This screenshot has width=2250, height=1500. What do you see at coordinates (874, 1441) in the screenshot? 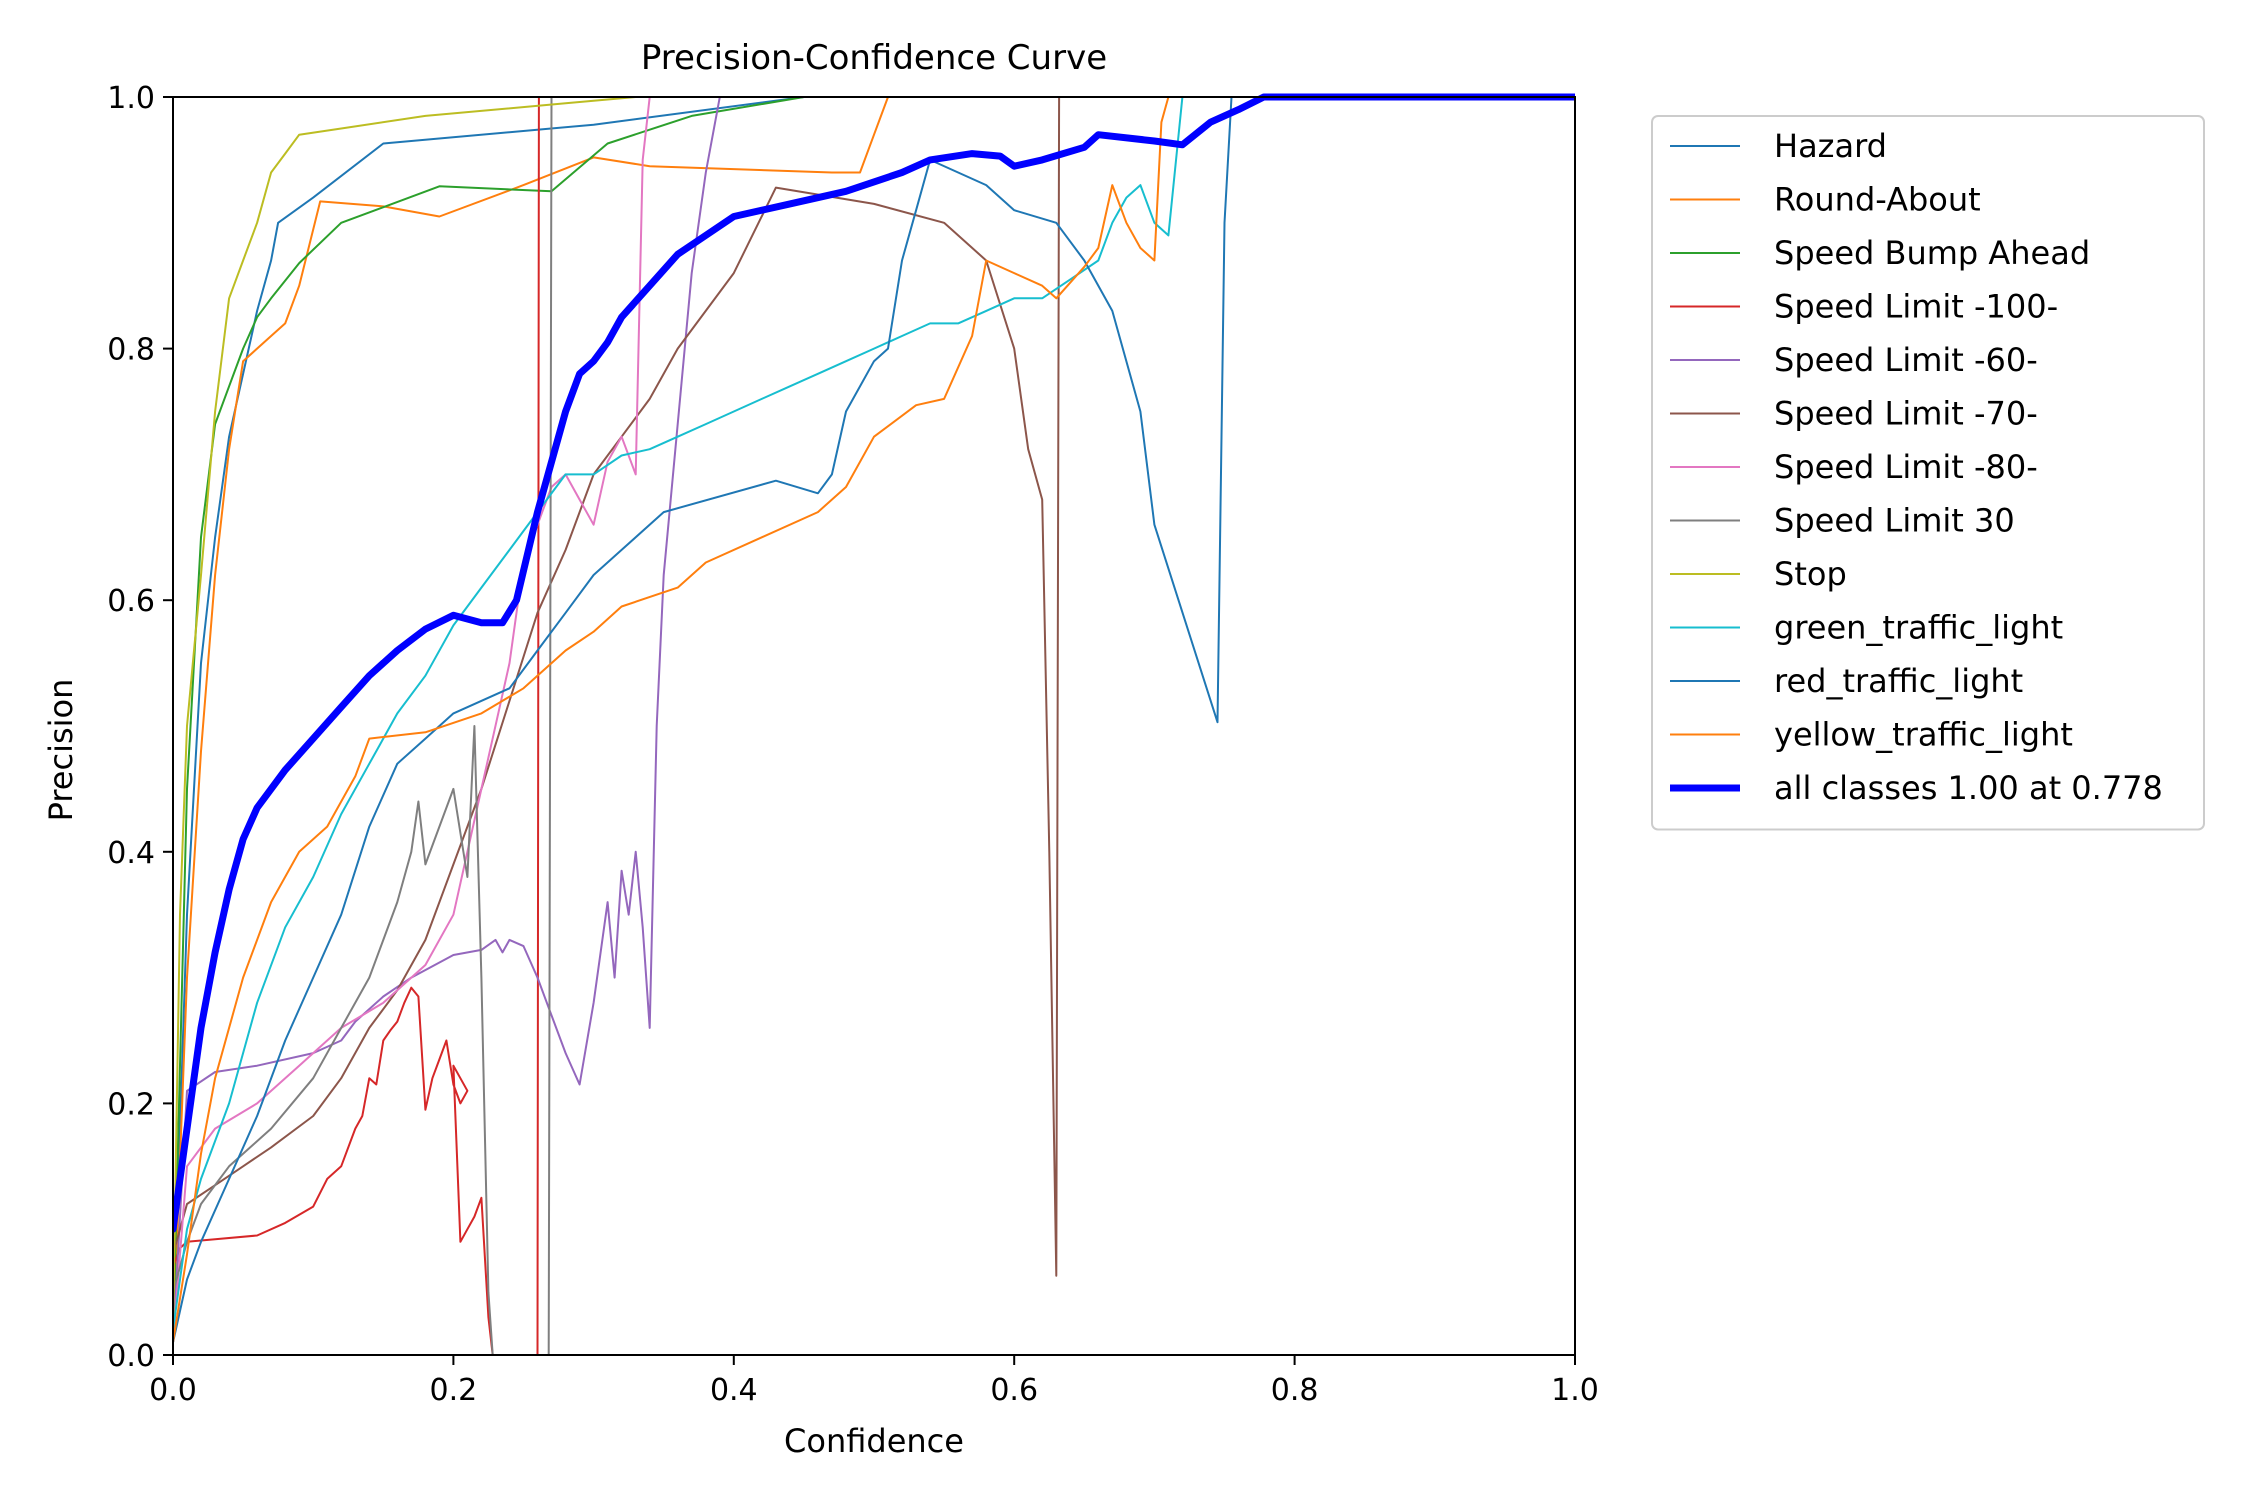
I see `x-axis-label: Confidence` at bounding box center [874, 1441].